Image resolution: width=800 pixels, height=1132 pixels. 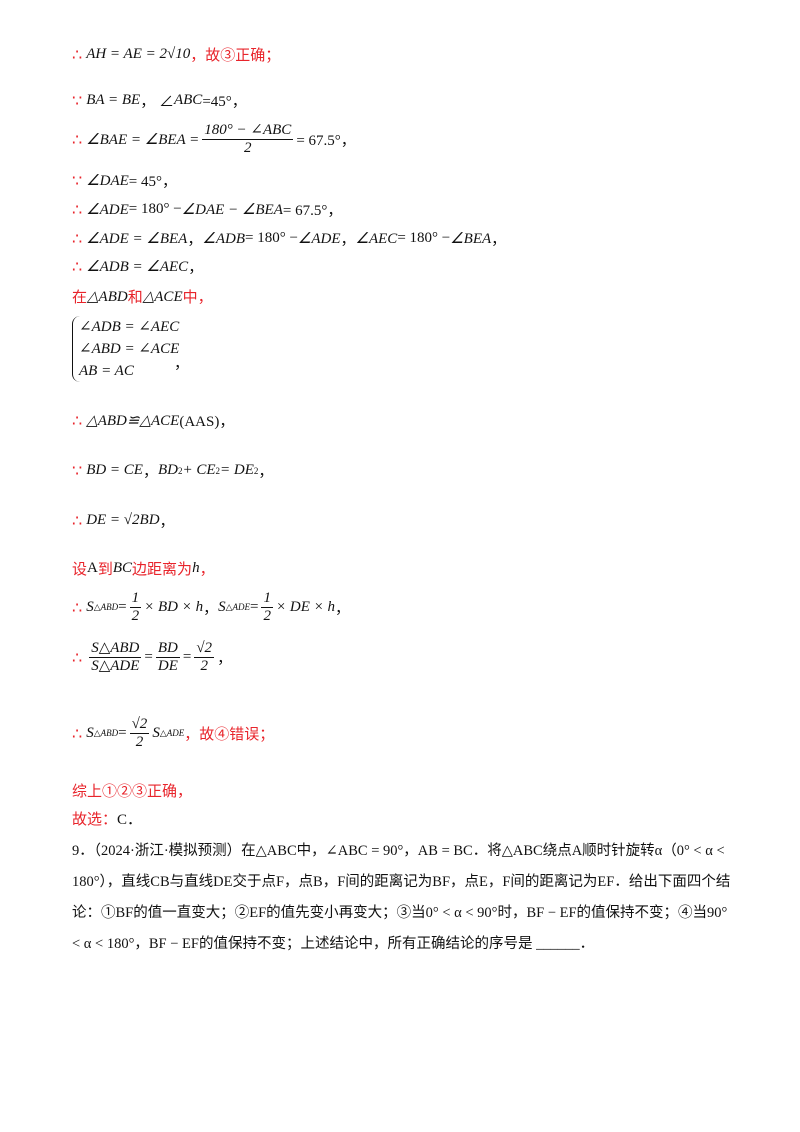 What do you see at coordinates (123, 520) in the screenshot?
I see `math-text: DE = √2BD` at bounding box center [123, 520].